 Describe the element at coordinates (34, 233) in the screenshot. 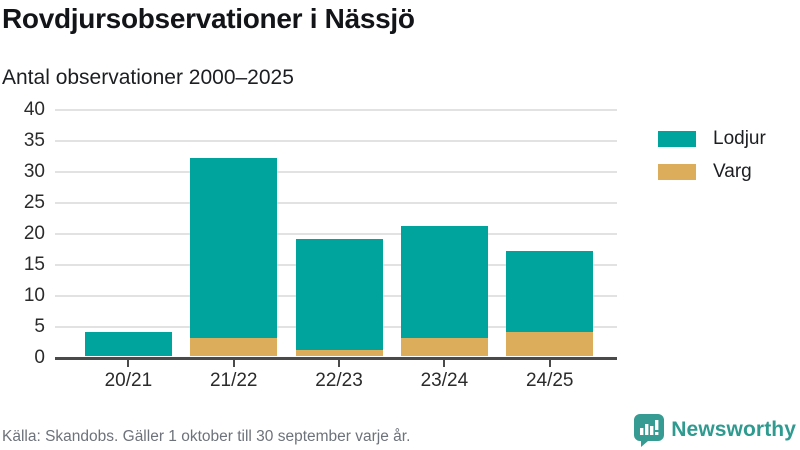

I see `y-tick-label: 20` at that location.